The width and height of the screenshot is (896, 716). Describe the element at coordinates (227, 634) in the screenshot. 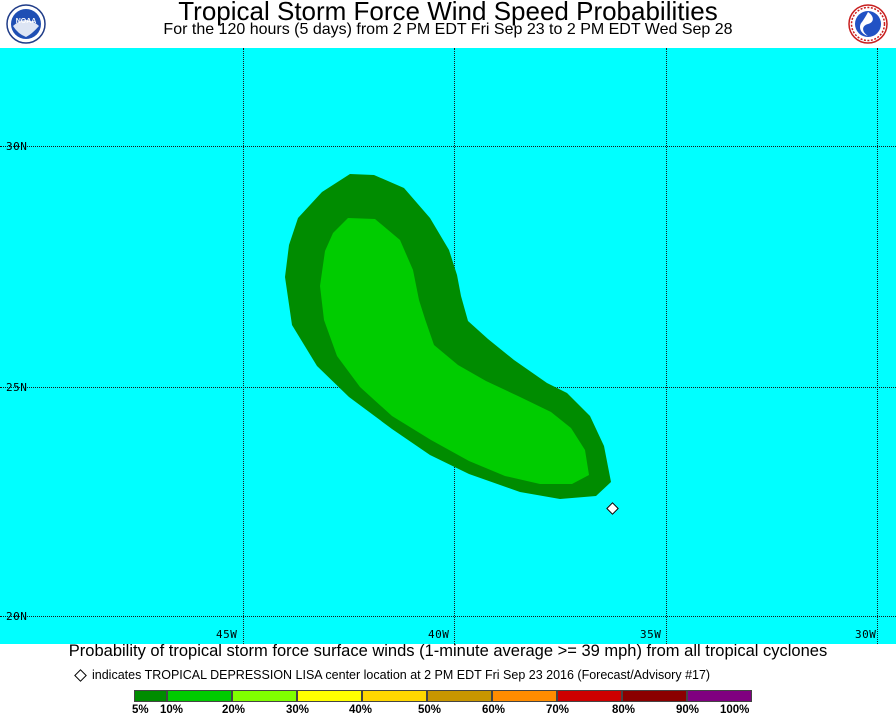

I see `longitude-label-45w: 45W` at that location.